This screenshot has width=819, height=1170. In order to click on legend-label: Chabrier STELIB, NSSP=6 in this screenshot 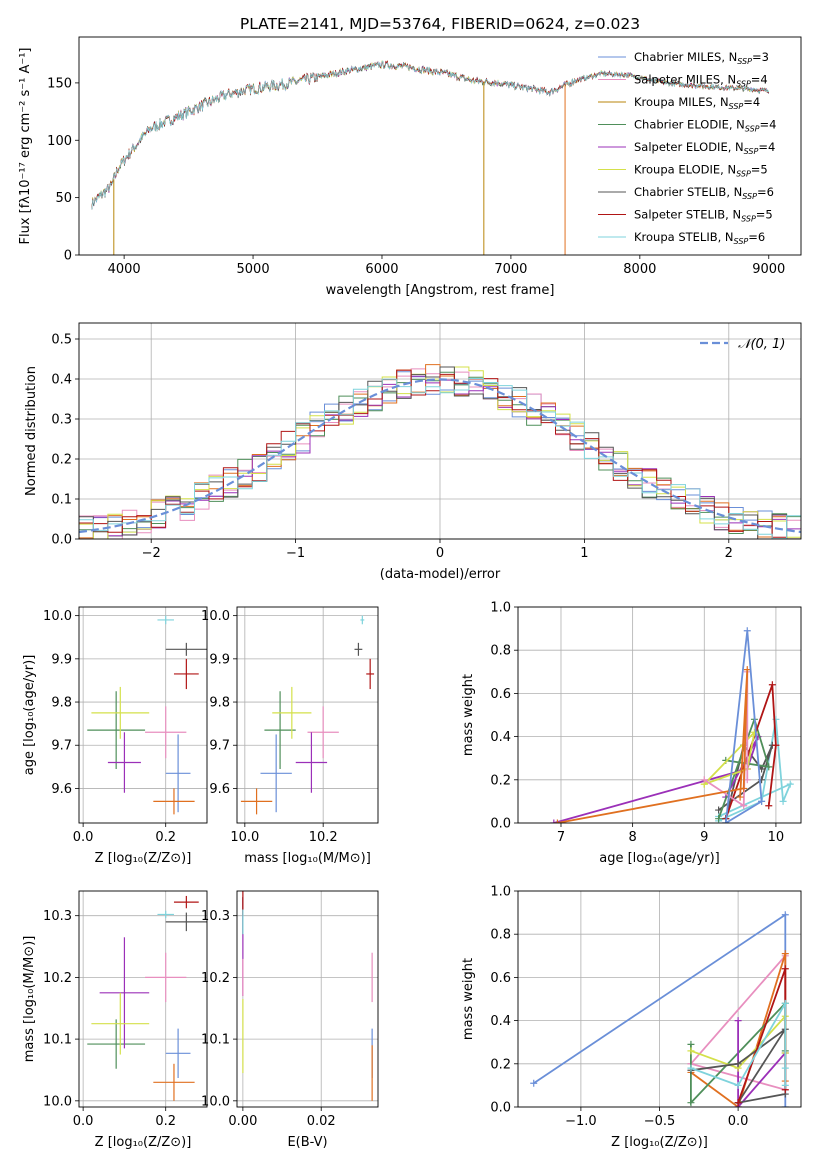, I will do `click(704, 193)`.